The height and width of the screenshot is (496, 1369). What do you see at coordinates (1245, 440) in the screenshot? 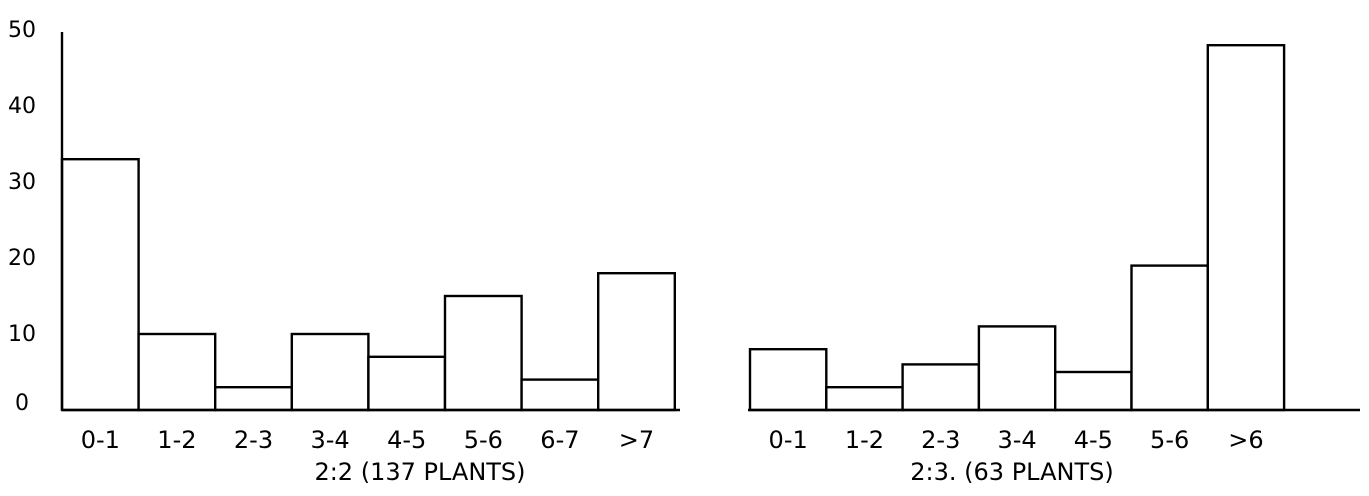
I see `x-tick-label: >6` at bounding box center [1245, 440].